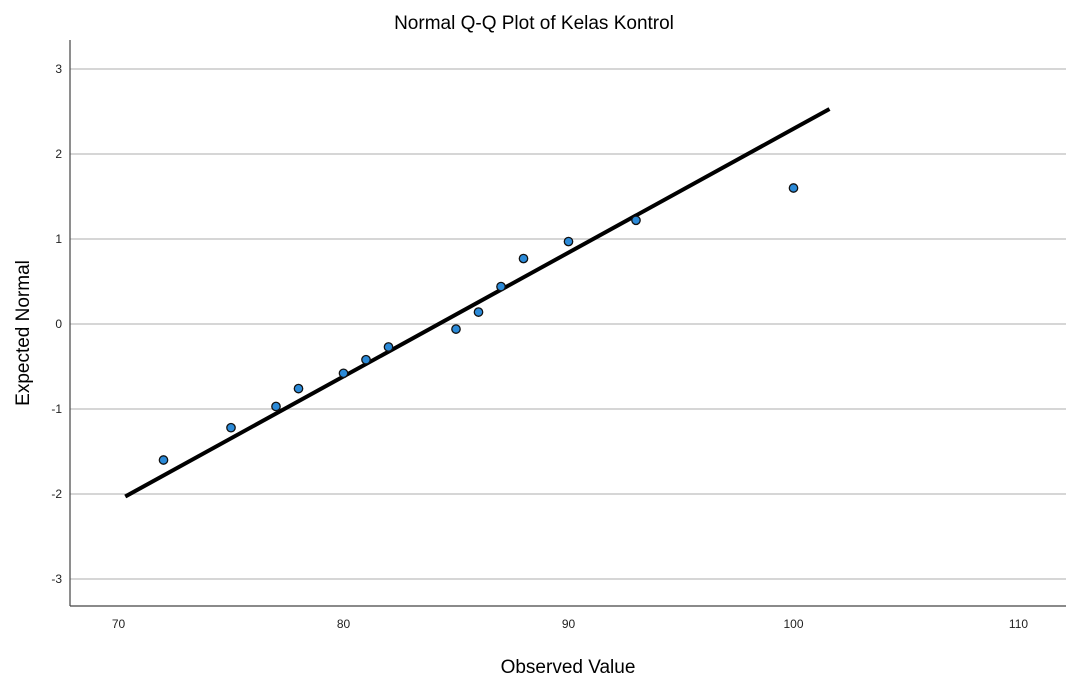 This screenshot has height=680, width=1068. What do you see at coordinates (344, 624) in the screenshot?
I see `x-tick-label: 80` at bounding box center [344, 624].